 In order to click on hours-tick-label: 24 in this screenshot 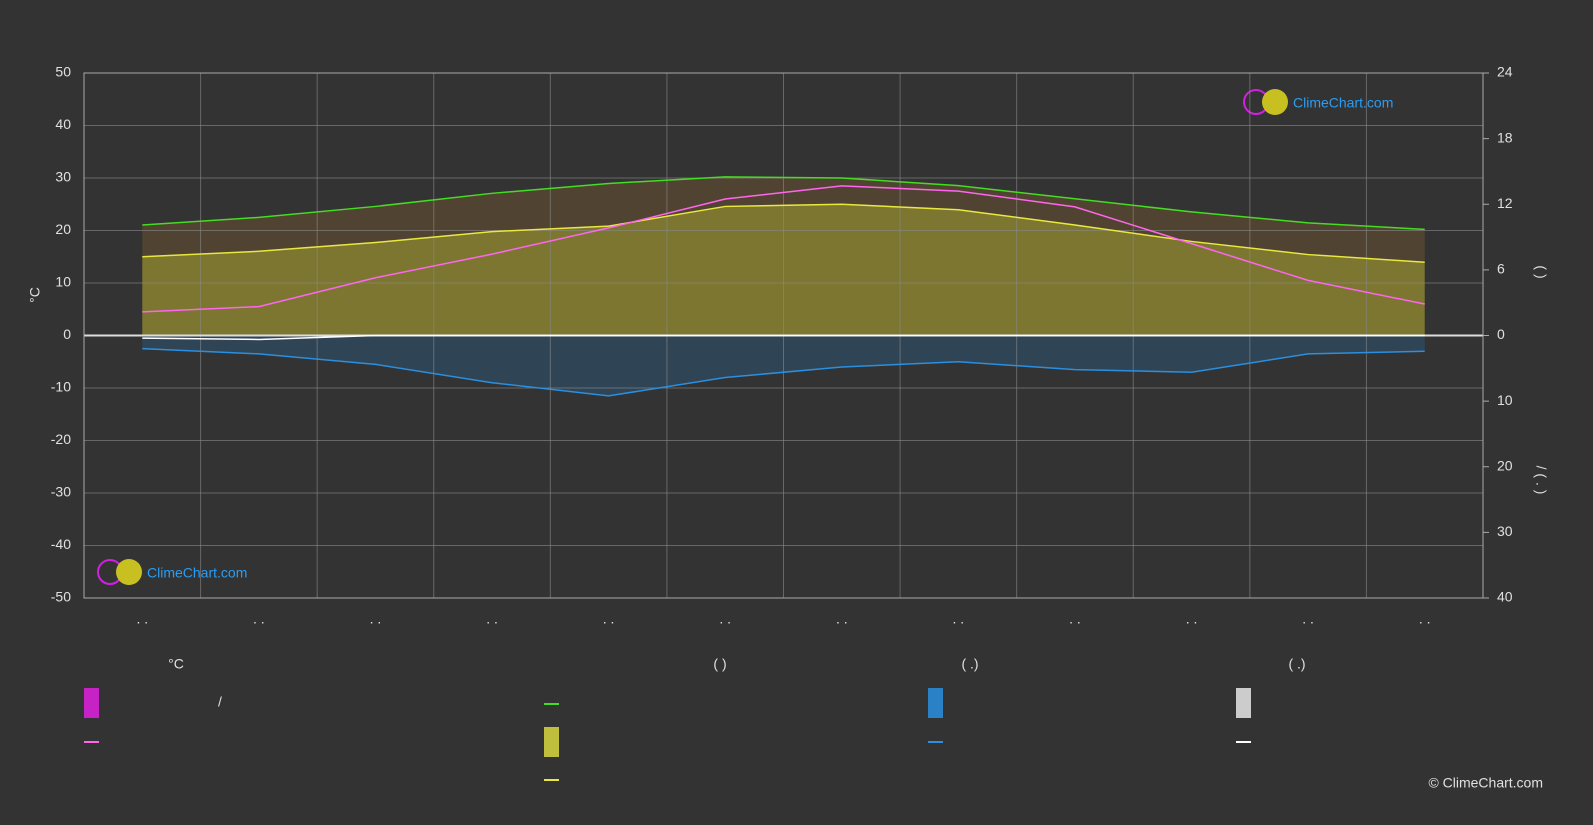, I will do `click(1505, 72)`.